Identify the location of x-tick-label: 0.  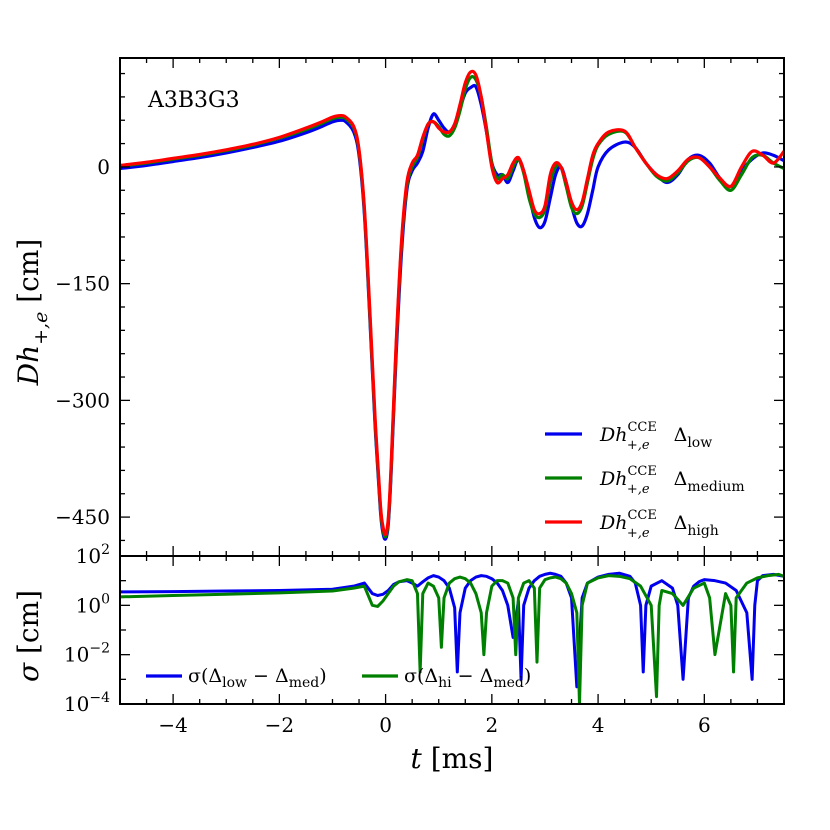
(385, 725).